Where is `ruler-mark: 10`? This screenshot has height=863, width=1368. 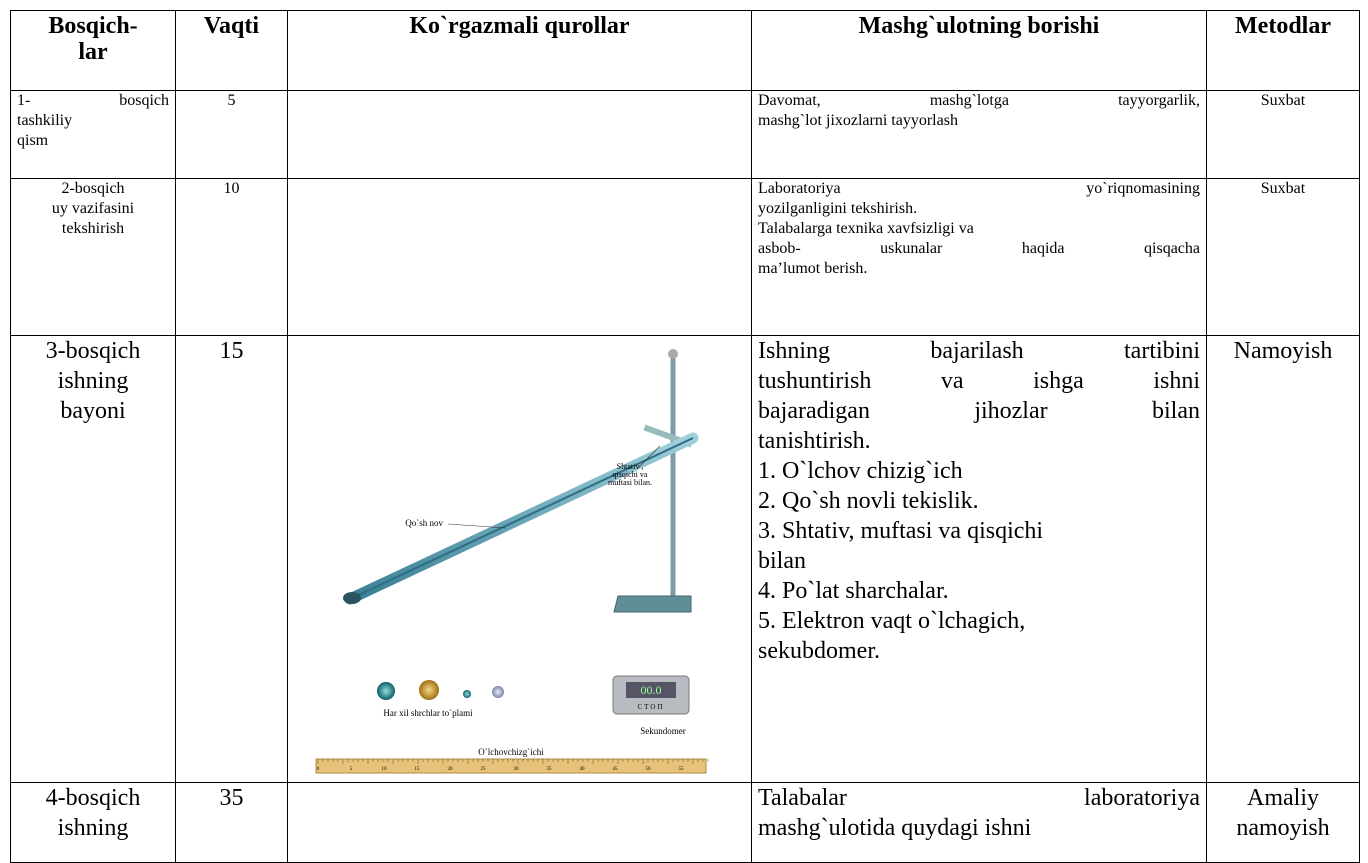 ruler-mark: 10 is located at coordinates (385, 769).